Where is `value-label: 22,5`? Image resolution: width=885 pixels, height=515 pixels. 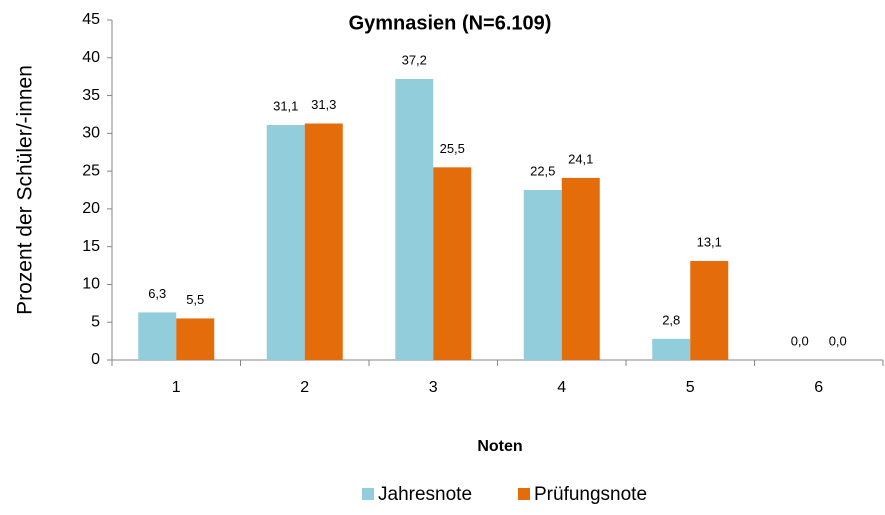
value-label: 22,5 is located at coordinates (542, 170).